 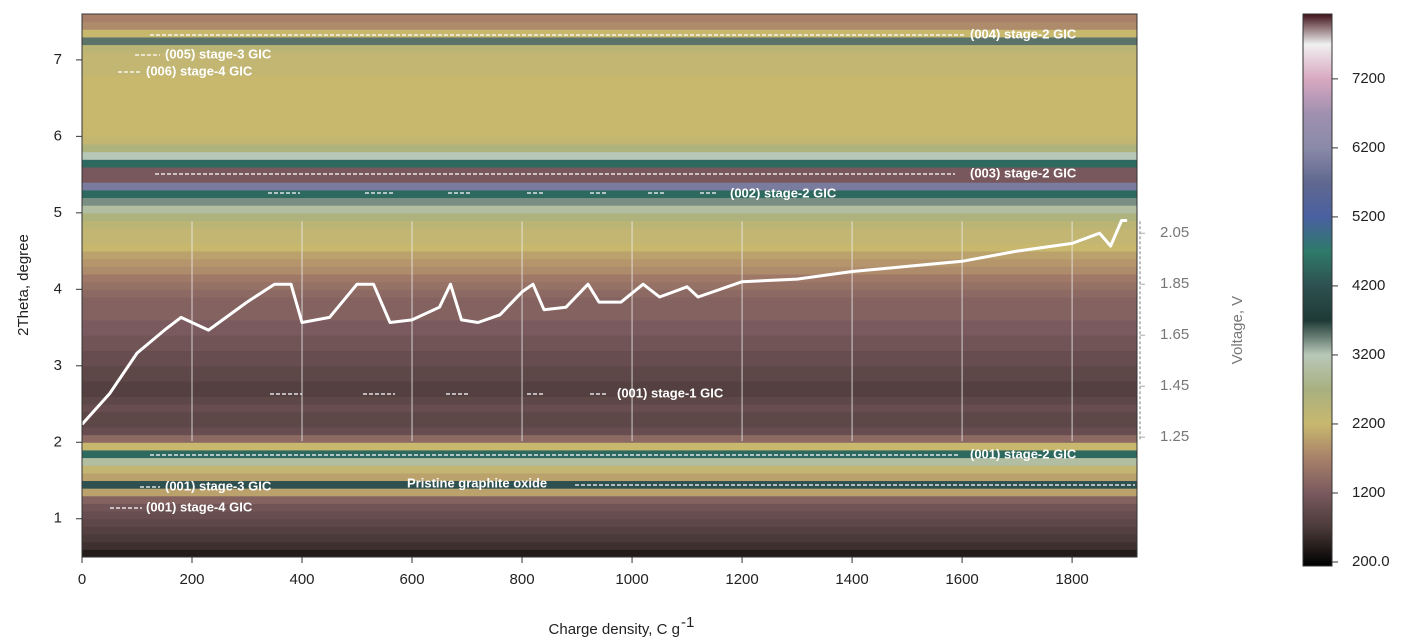 I want to click on x-axis-label-superscript: -1, so click(x=687, y=622).